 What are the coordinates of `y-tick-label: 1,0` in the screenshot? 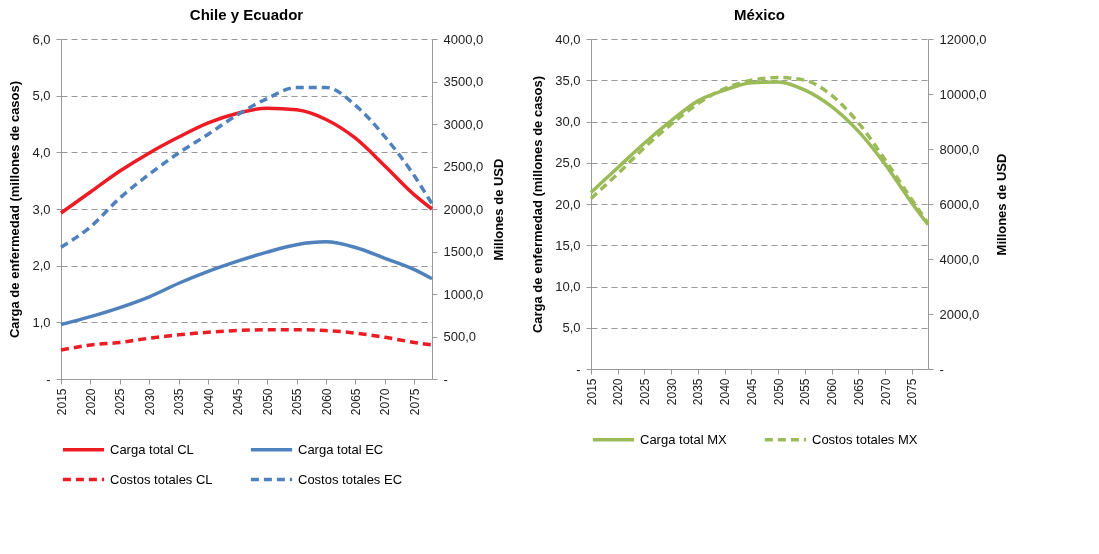 It's located at (41, 322).